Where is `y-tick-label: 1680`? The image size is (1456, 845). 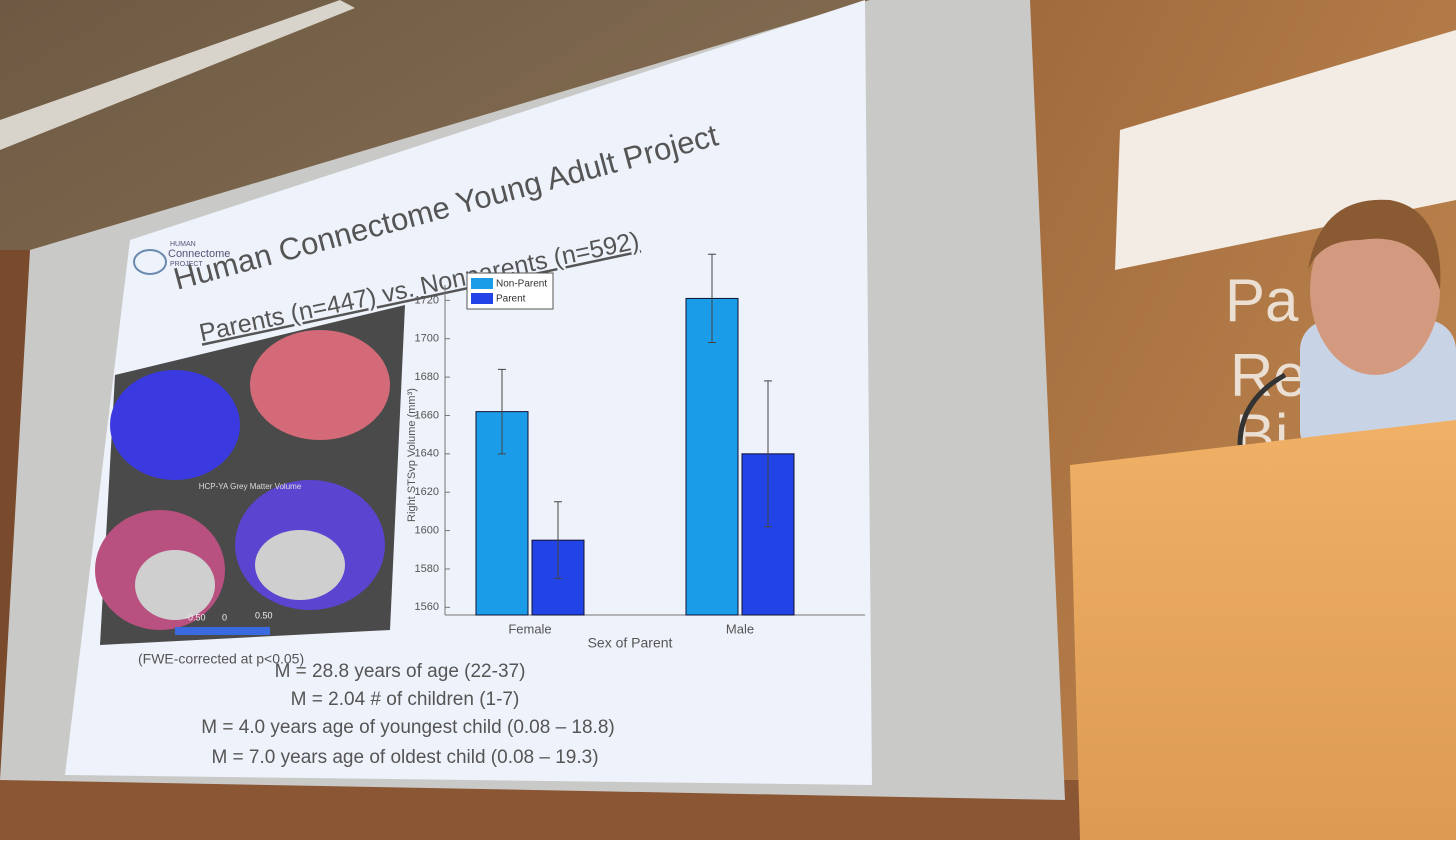 y-tick-label: 1680 is located at coordinates (427, 377).